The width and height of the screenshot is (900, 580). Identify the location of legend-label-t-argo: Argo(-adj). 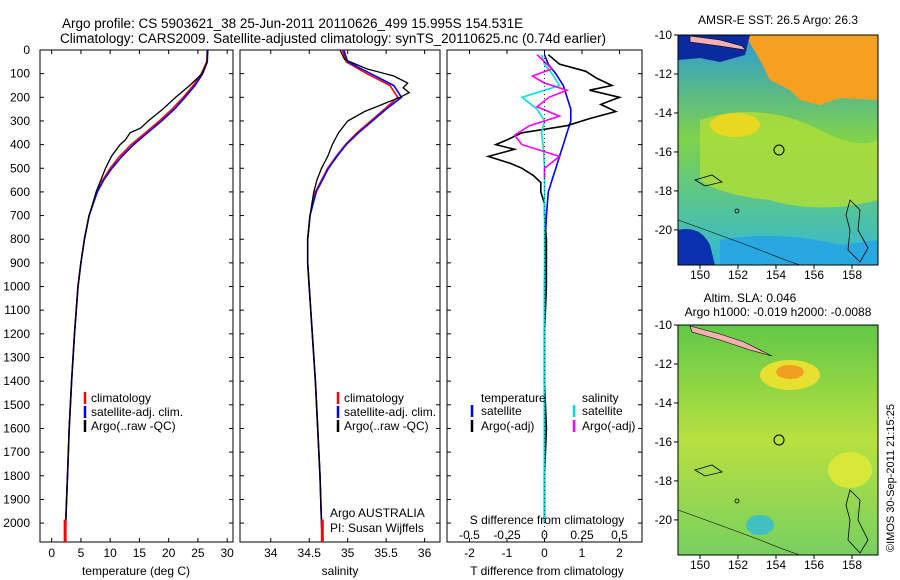
(507, 426).